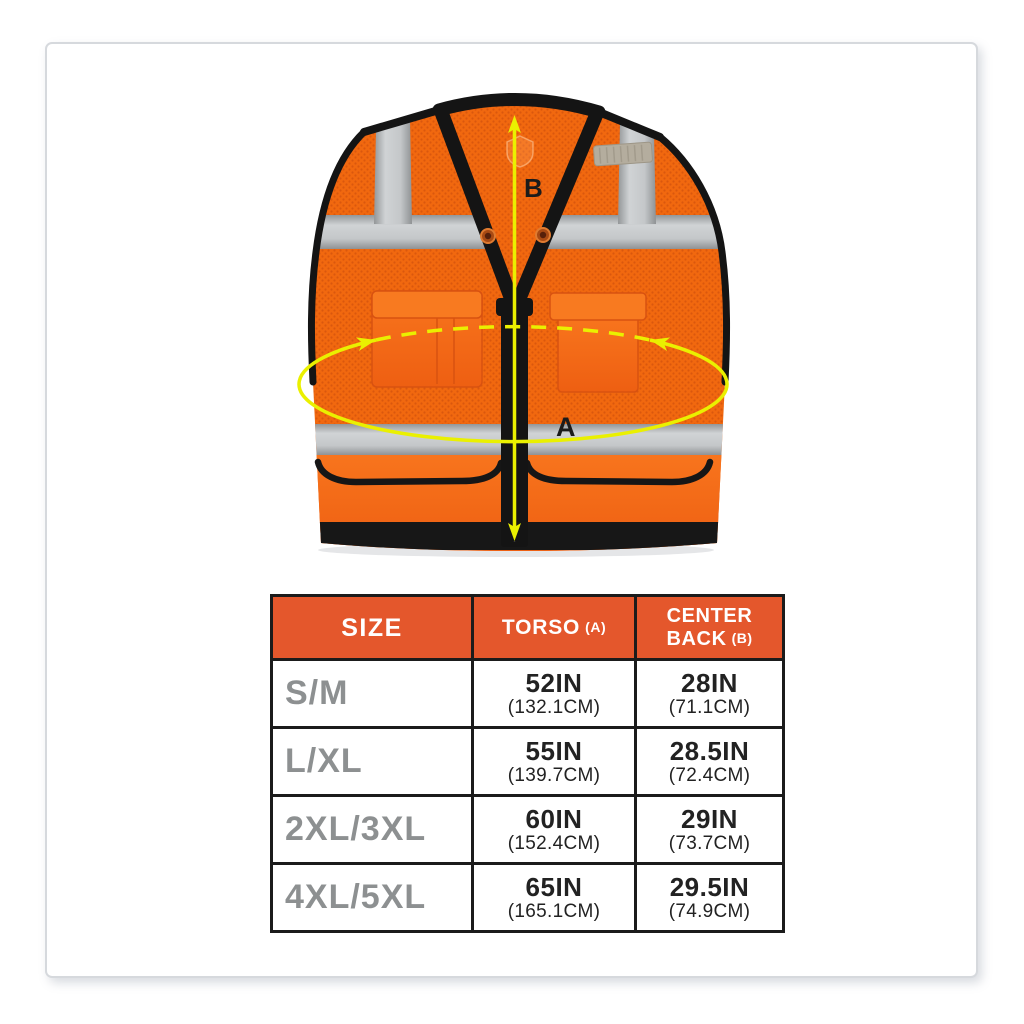 The image size is (1024, 1024). What do you see at coordinates (623, 154) in the screenshot?
I see `mic-tab` at bounding box center [623, 154].